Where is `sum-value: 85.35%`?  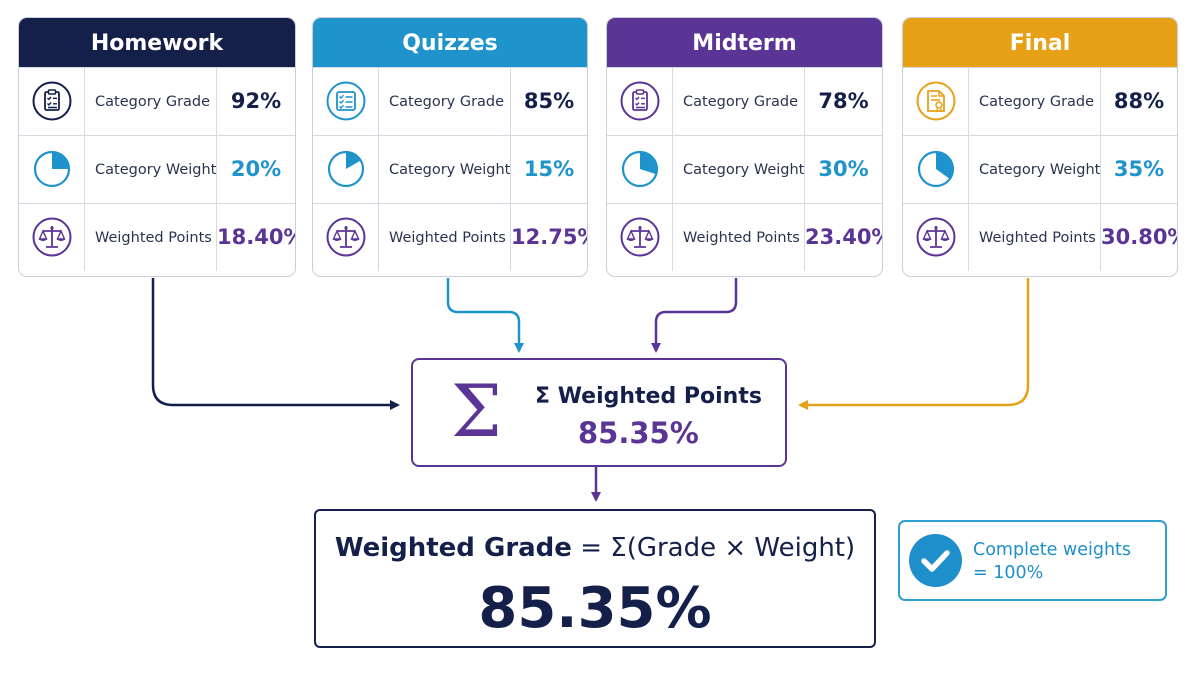
sum-value: 85.35% is located at coordinates (638, 433).